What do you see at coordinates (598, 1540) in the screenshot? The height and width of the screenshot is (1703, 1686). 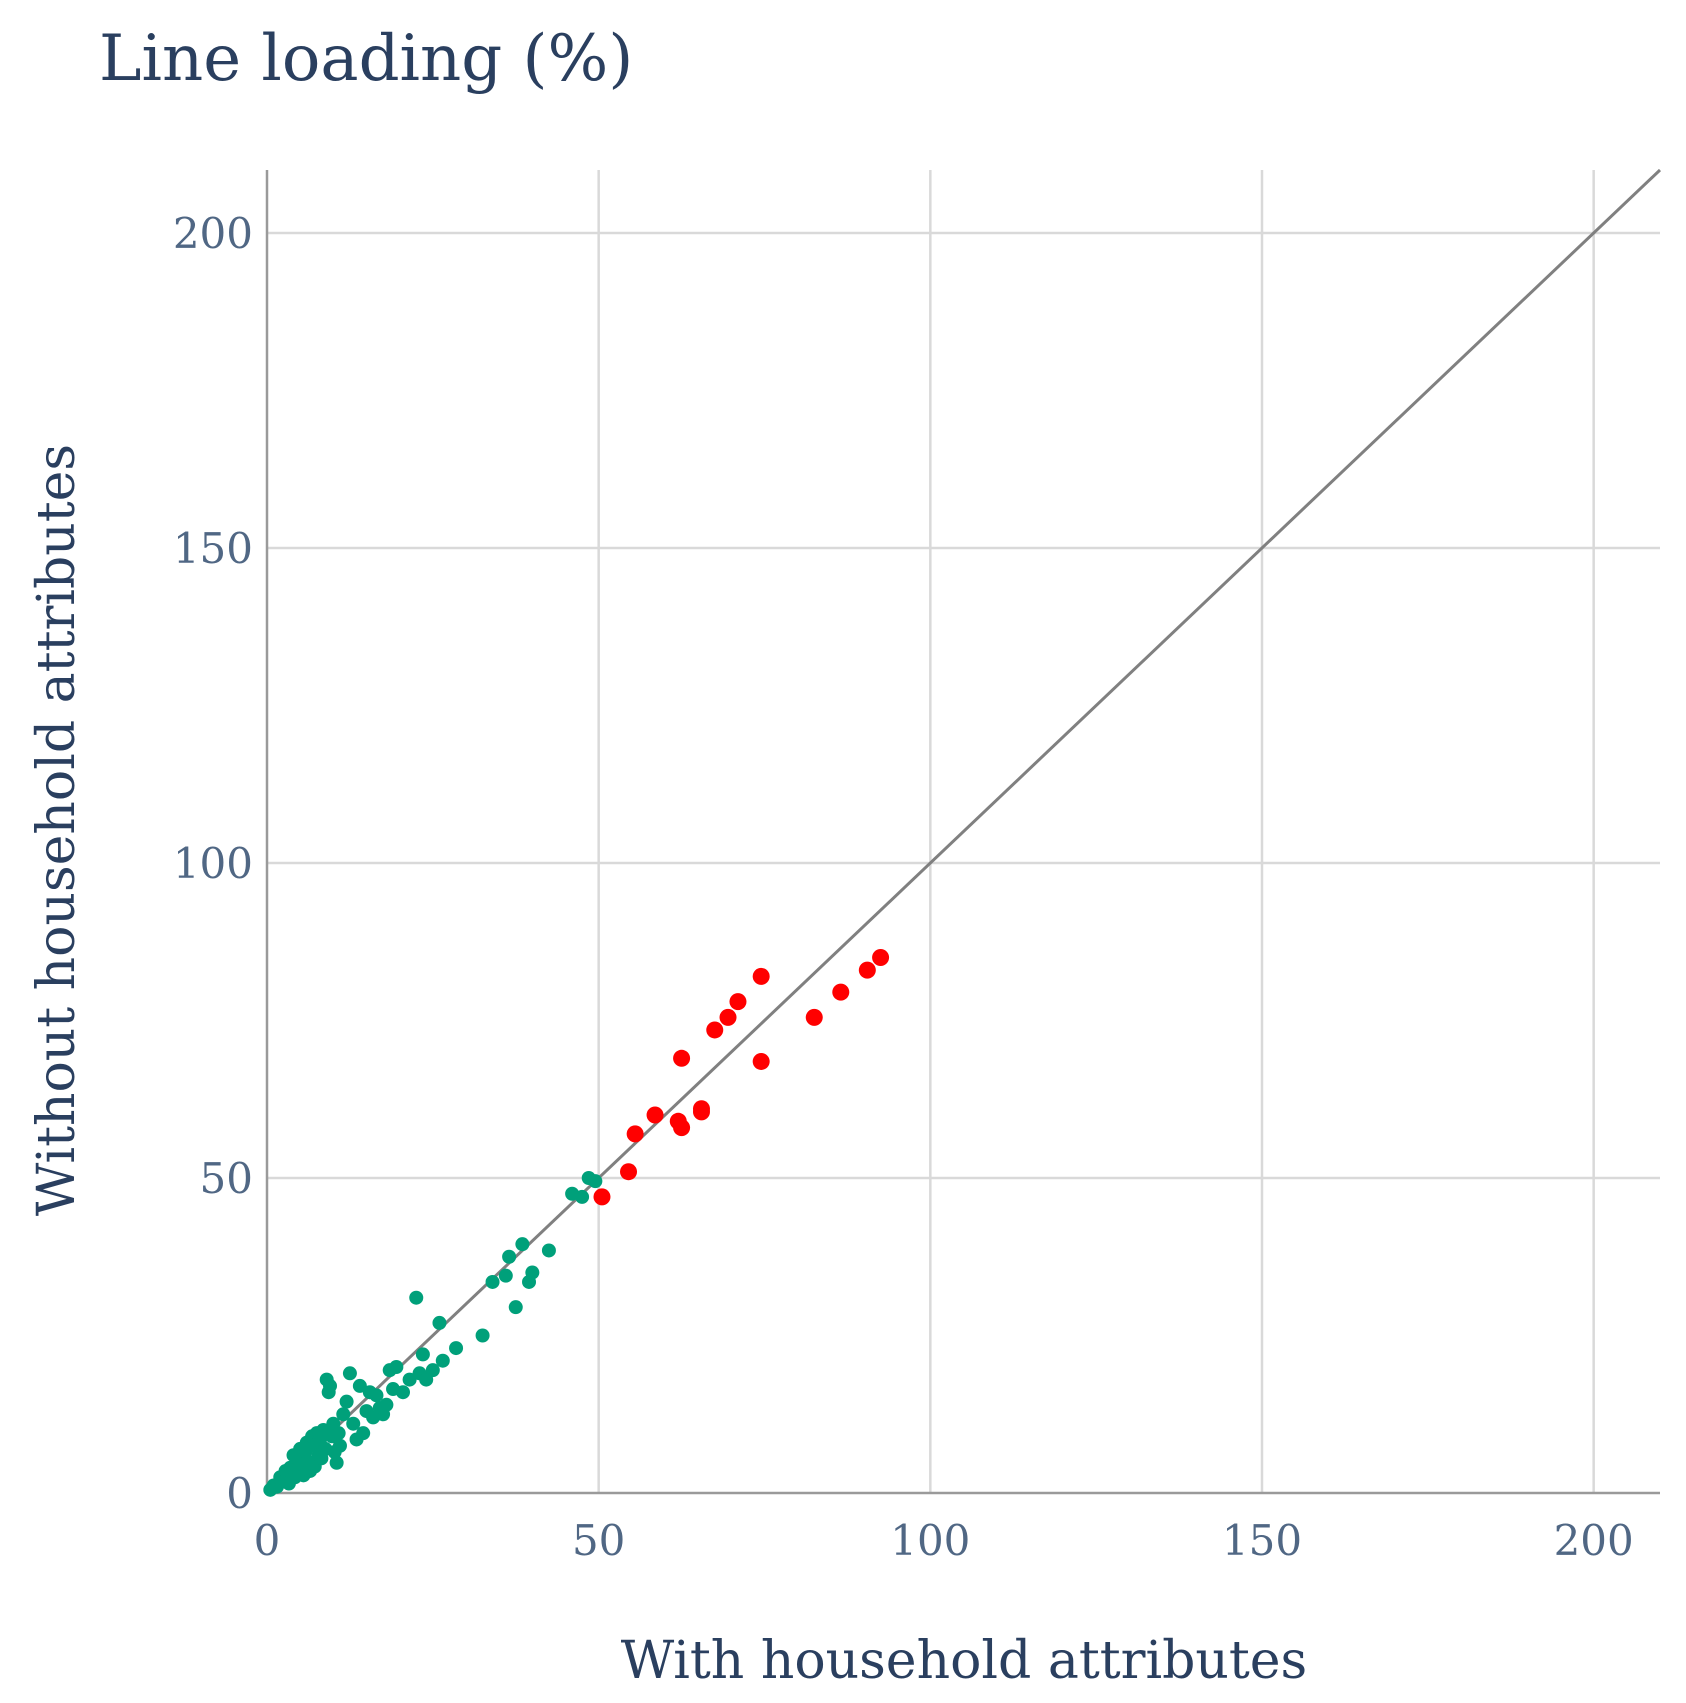 I see `x-tick-label: 50` at bounding box center [598, 1540].